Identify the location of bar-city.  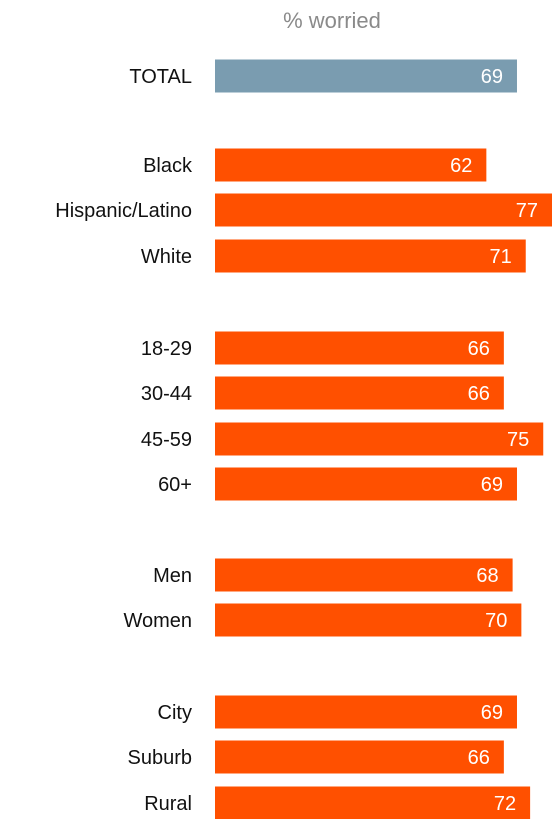
(366, 712).